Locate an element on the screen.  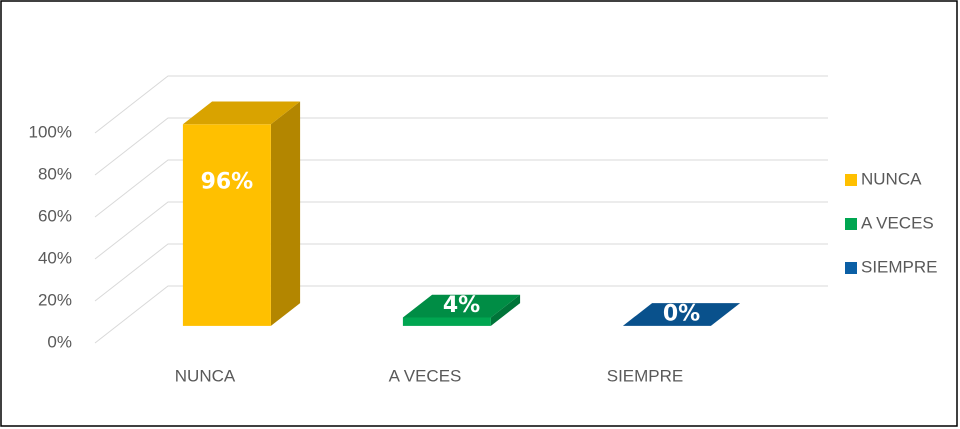
value-label: 96% is located at coordinates (227, 181).